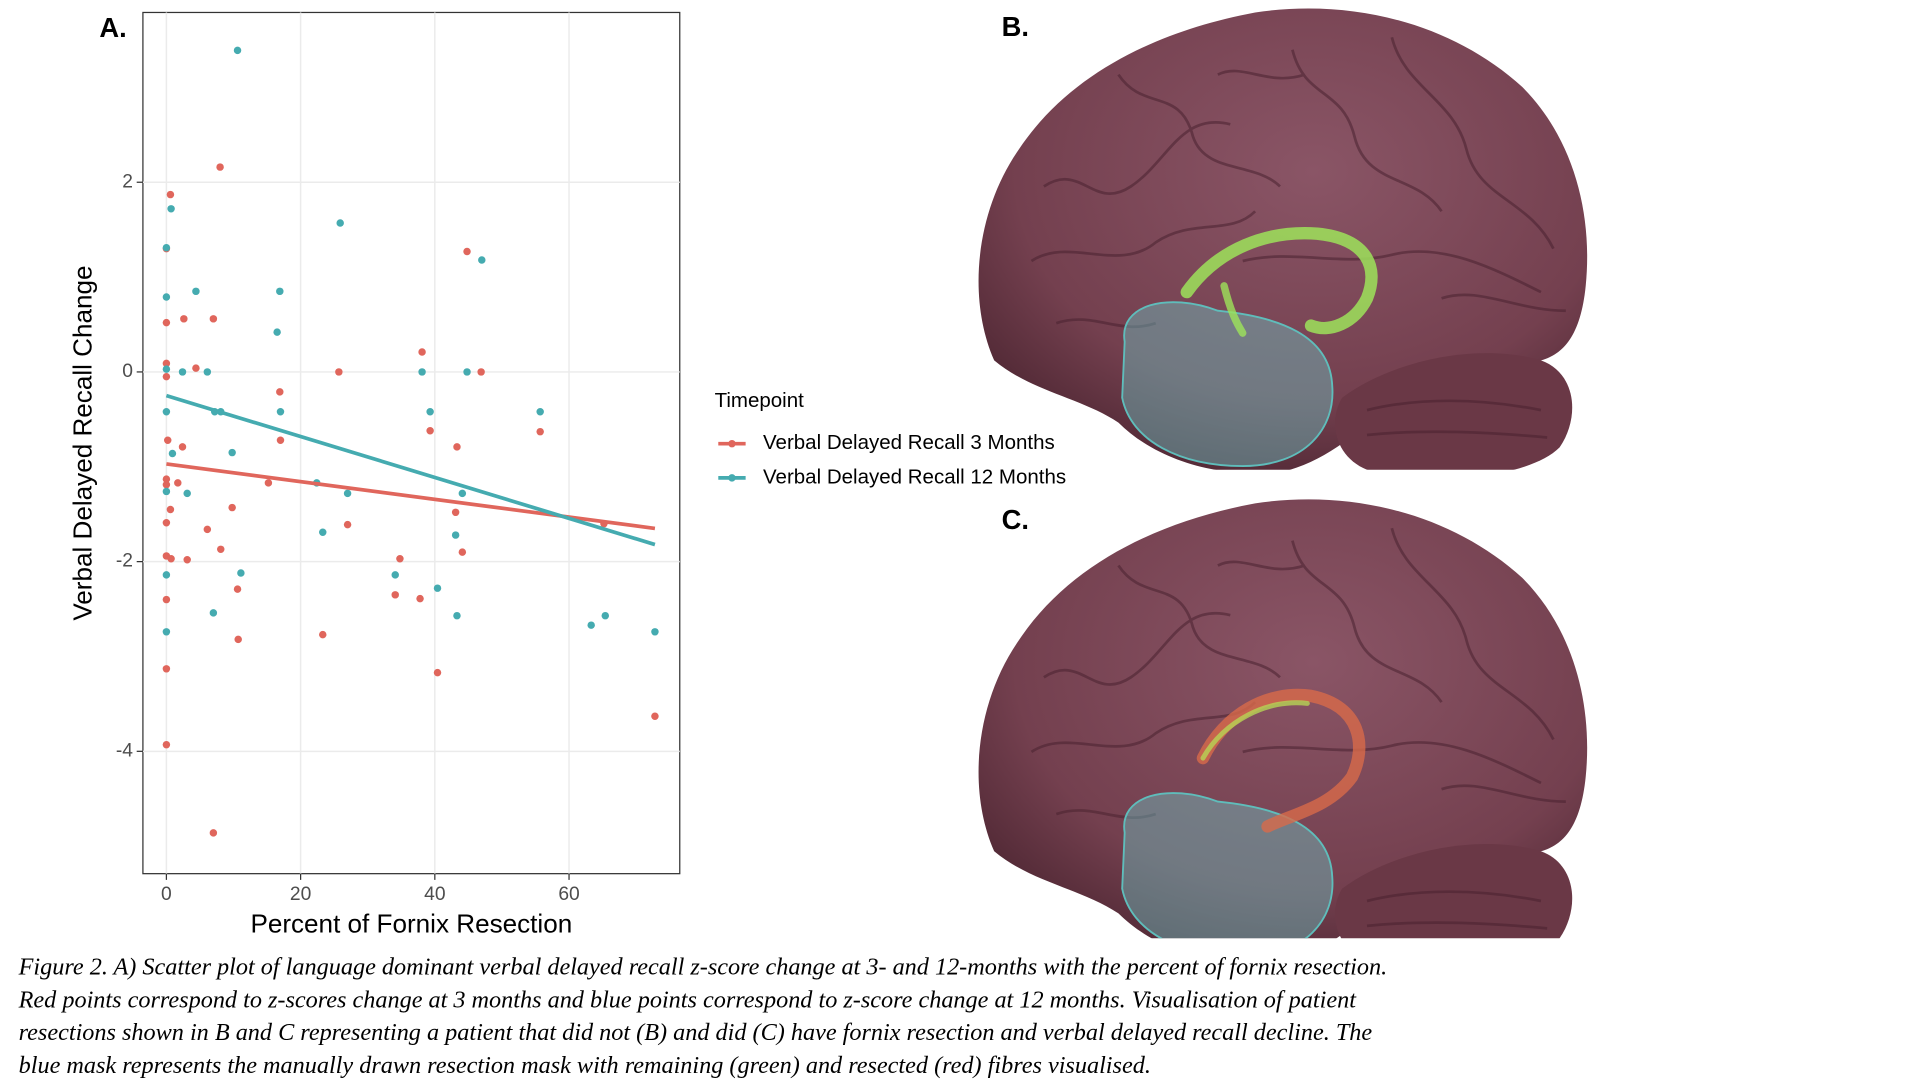  I want to click on y-tick-label: -2, so click(124, 561).